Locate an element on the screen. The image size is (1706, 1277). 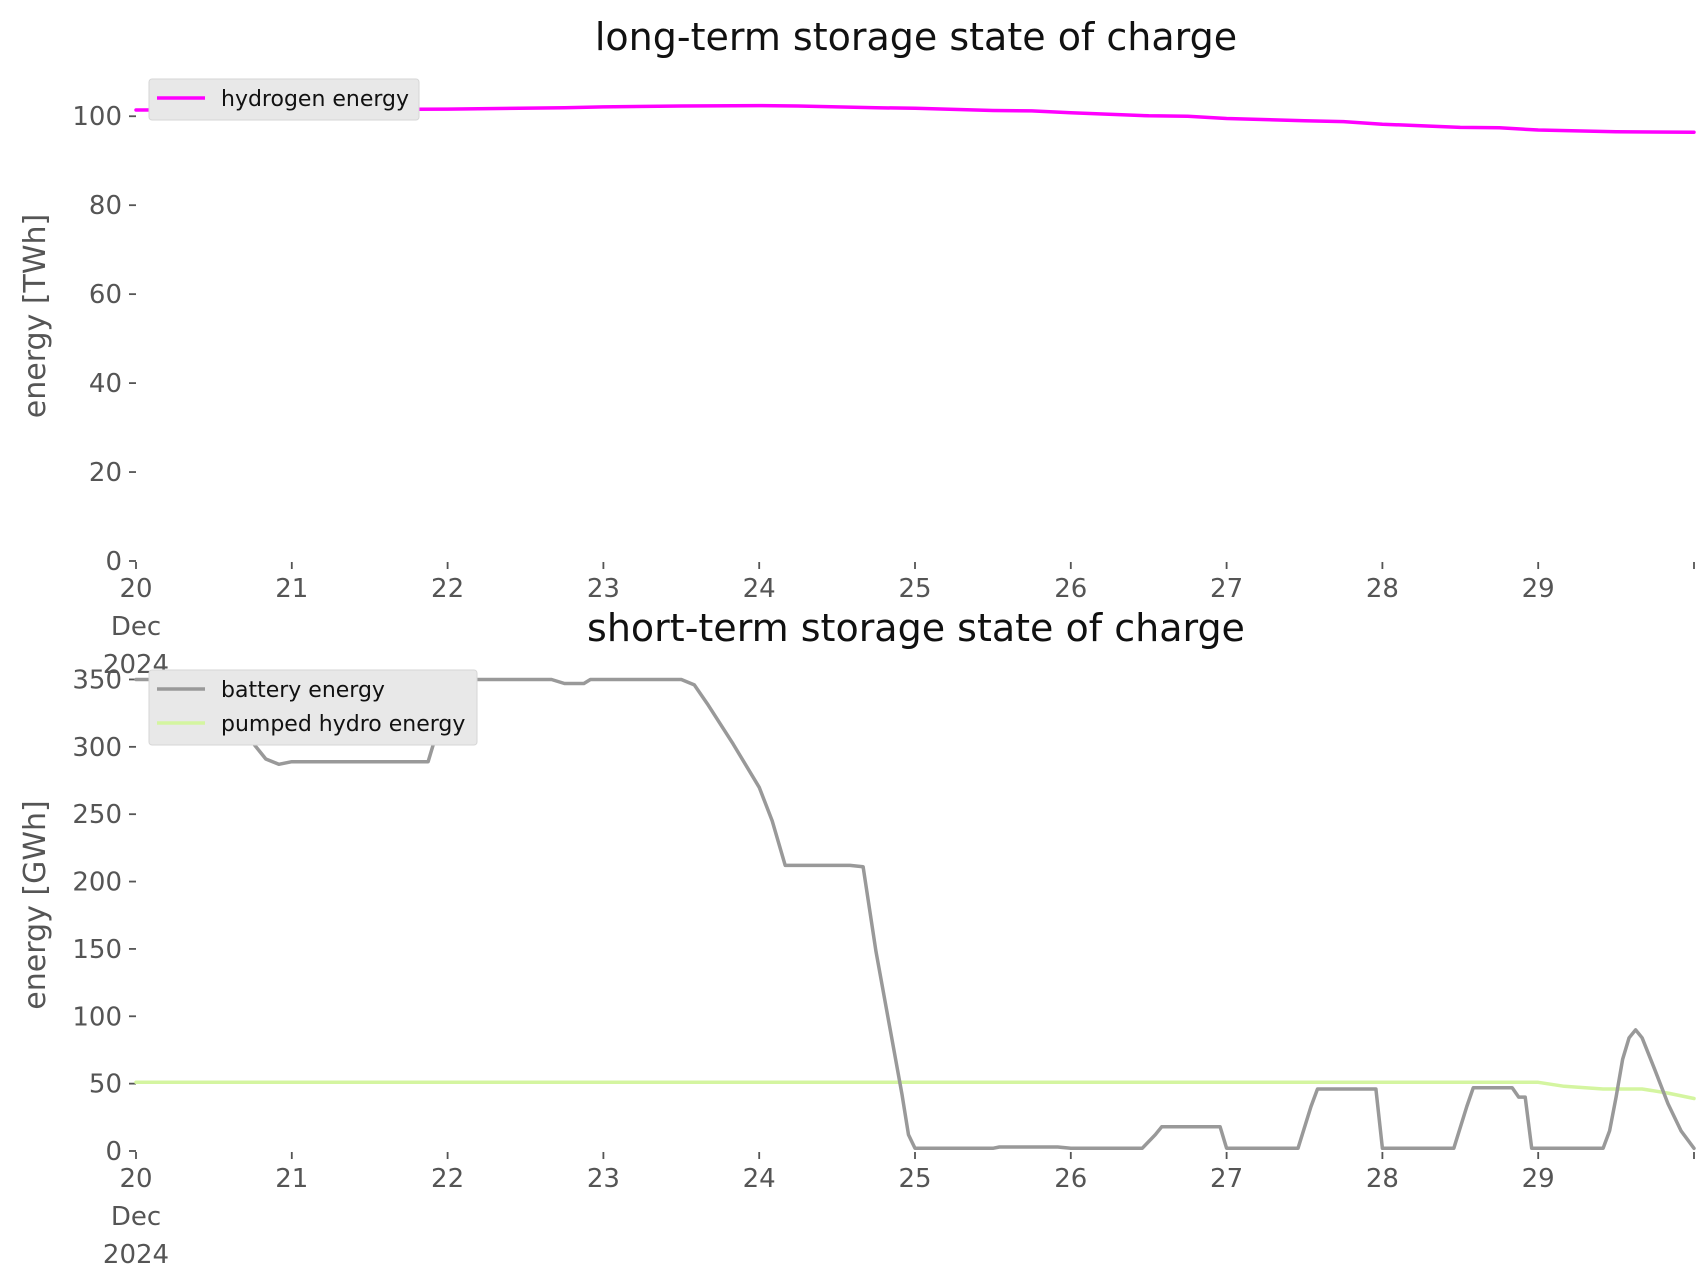
legend-label-pumped-hydro-energy: pumped hydro energy is located at coordinates (343, 724).